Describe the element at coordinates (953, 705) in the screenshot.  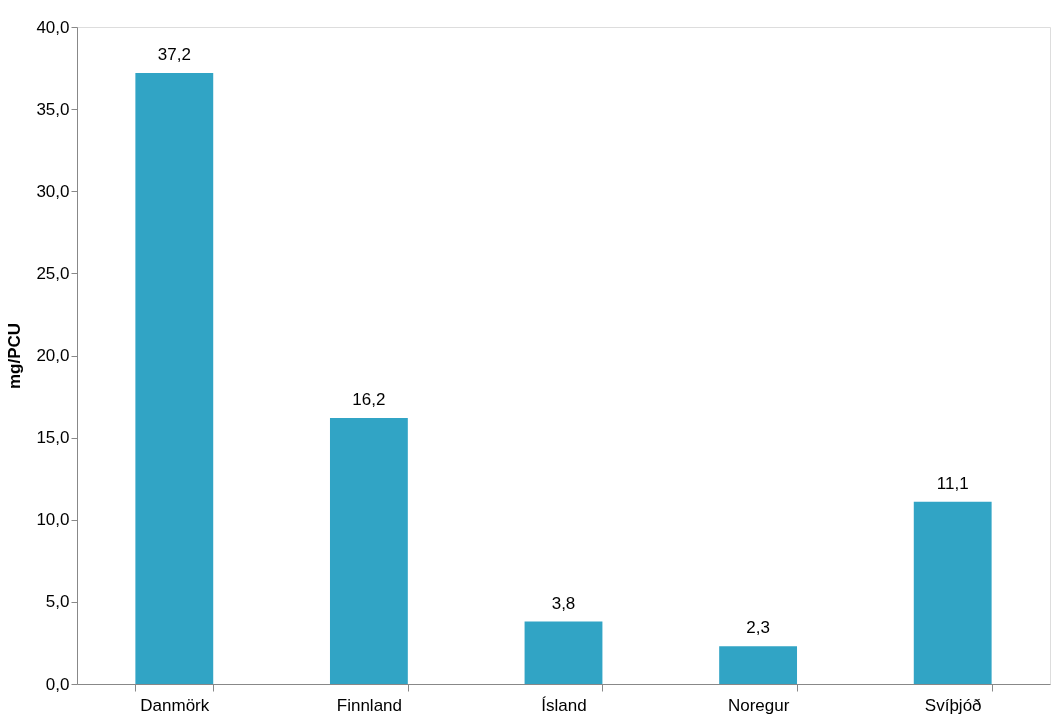
I see `x-tick-label: Svíþjóð` at that location.